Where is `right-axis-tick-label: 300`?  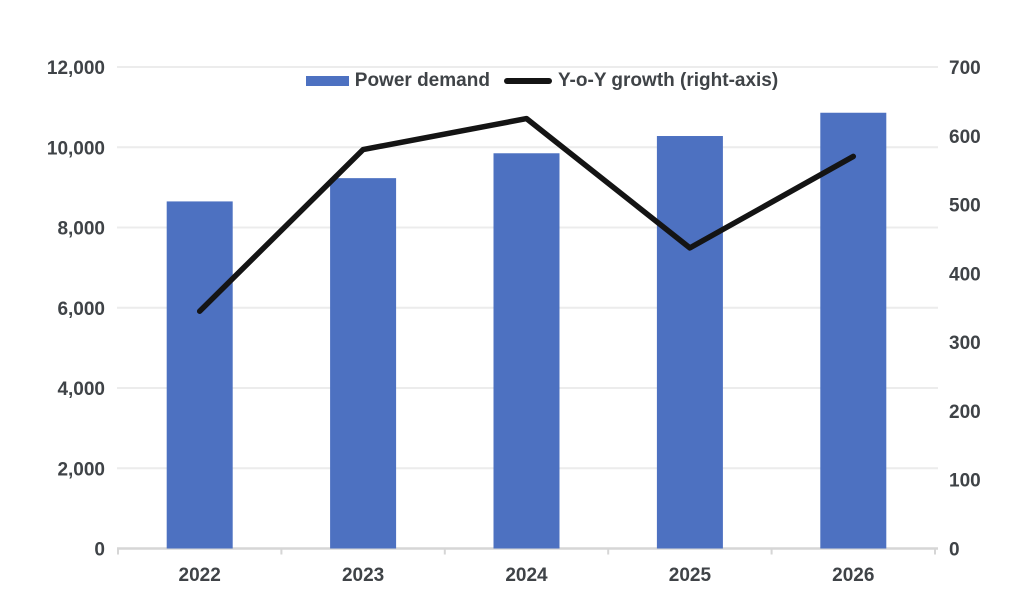
right-axis-tick-label: 300 is located at coordinates (965, 343).